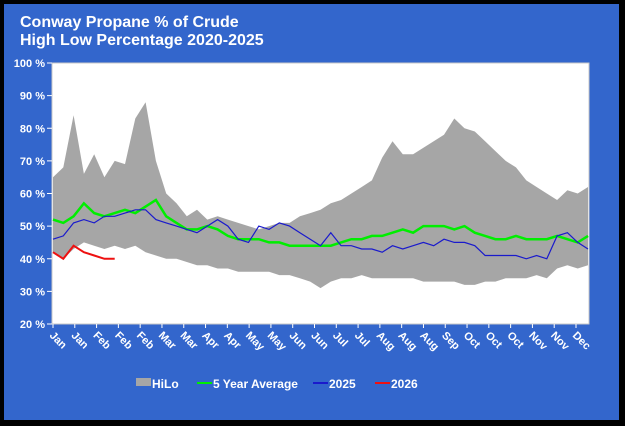 This screenshot has height=426, width=625. Describe the element at coordinates (255, 384) in the screenshot. I see `legend-label: 5 Year Average` at that location.